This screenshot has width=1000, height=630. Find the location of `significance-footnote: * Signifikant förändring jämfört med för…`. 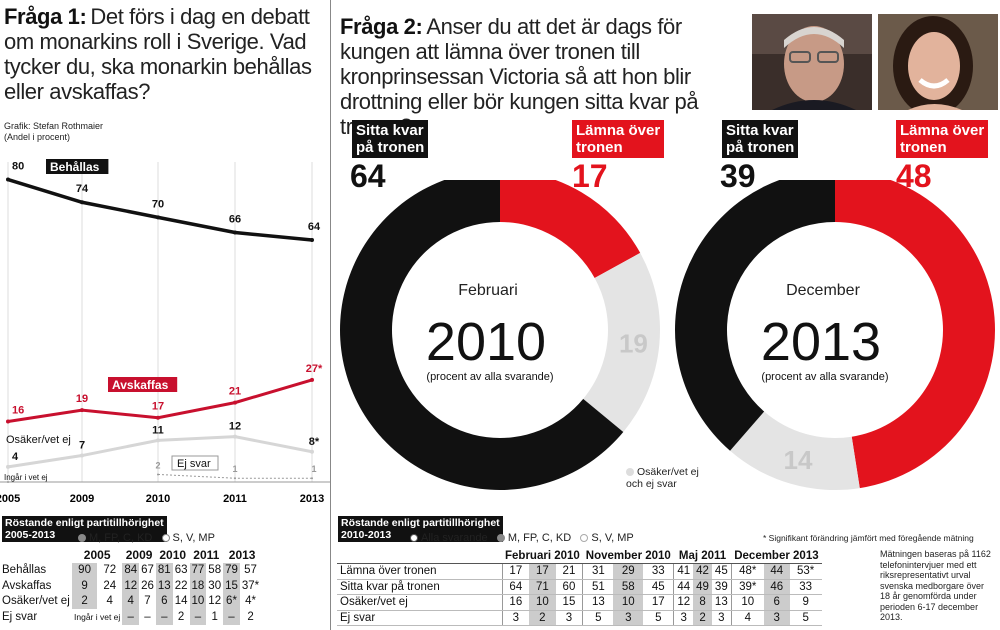

significance-footnote: * Signifikant förändring jämfört med för… is located at coordinates (868, 538).